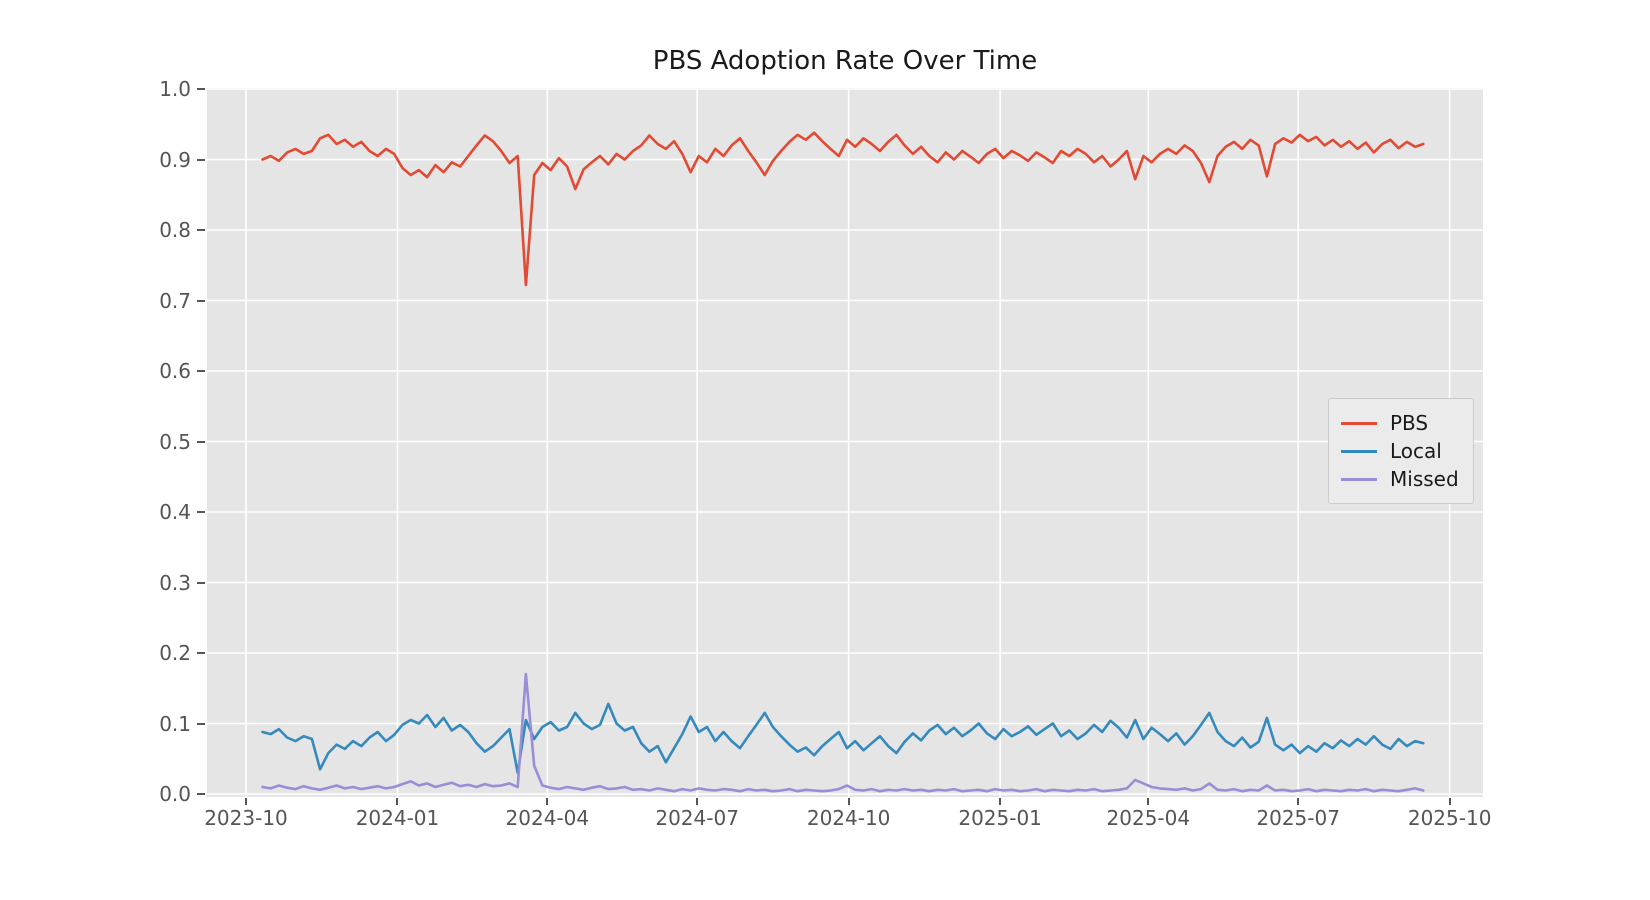  What do you see at coordinates (175, 371) in the screenshot?
I see `y-tick-label: 0.6` at bounding box center [175, 371].